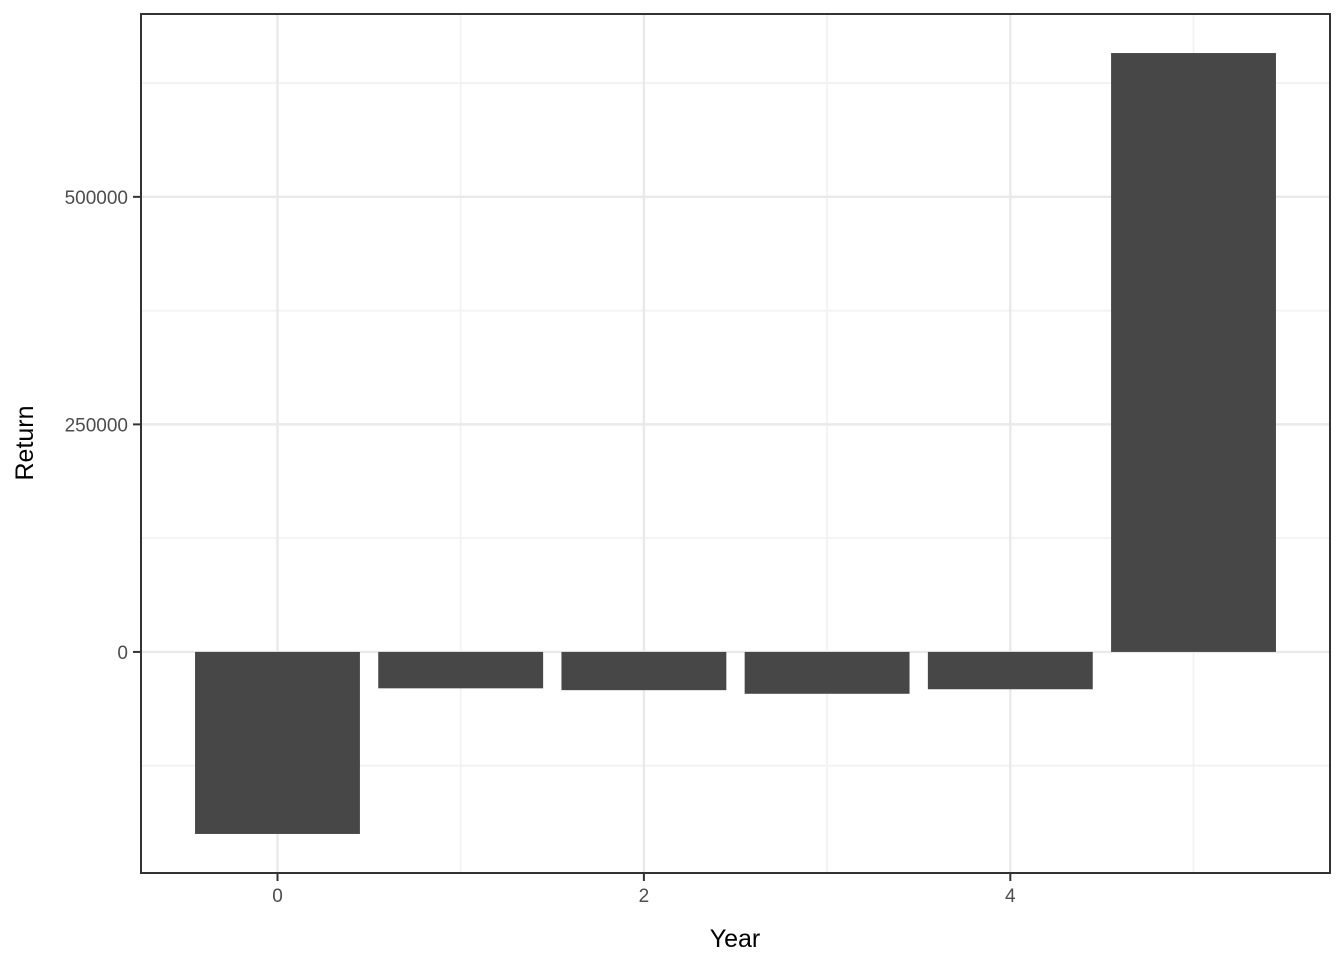 The height and width of the screenshot is (960, 1344). Describe the element at coordinates (25, 442) in the screenshot. I see `y-axis-title: Return` at that location.